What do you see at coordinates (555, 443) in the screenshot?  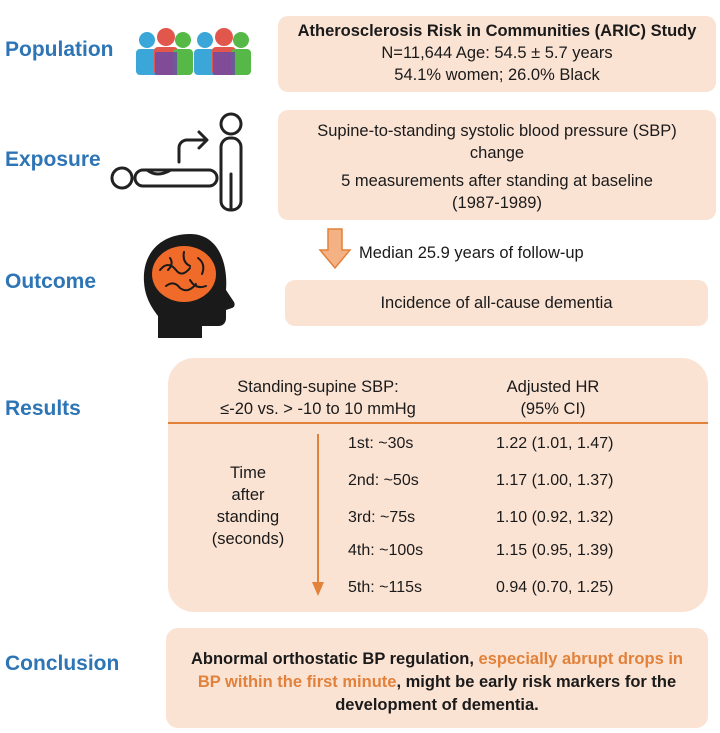 I see `row-hr: 1.22 (1.01, 1.47)` at bounding box center [555, 443].